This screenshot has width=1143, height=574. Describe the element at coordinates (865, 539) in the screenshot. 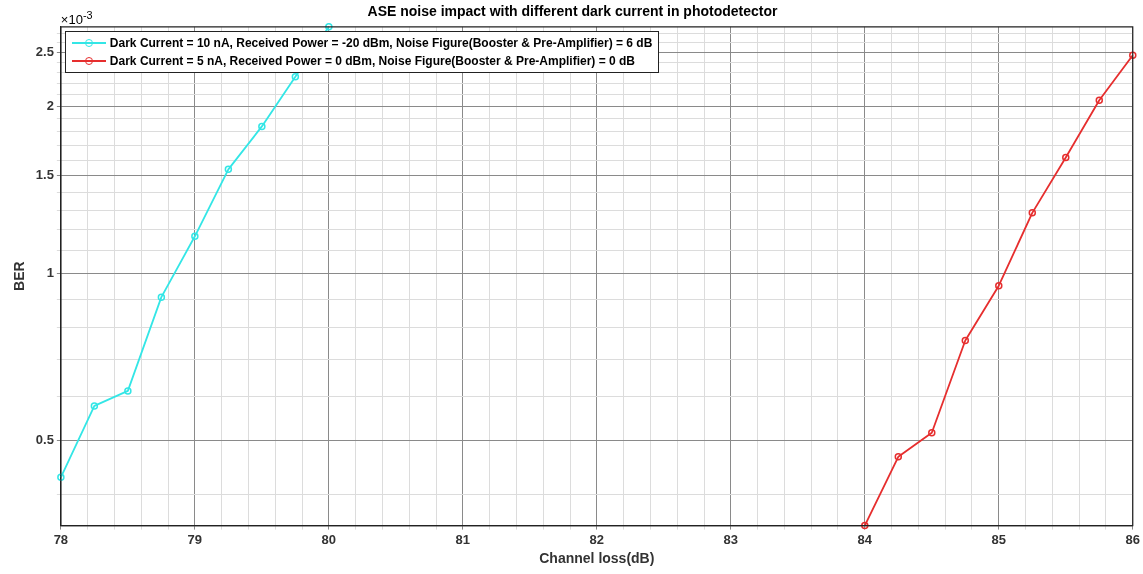

I see `x-tick-label: 84` at that location.